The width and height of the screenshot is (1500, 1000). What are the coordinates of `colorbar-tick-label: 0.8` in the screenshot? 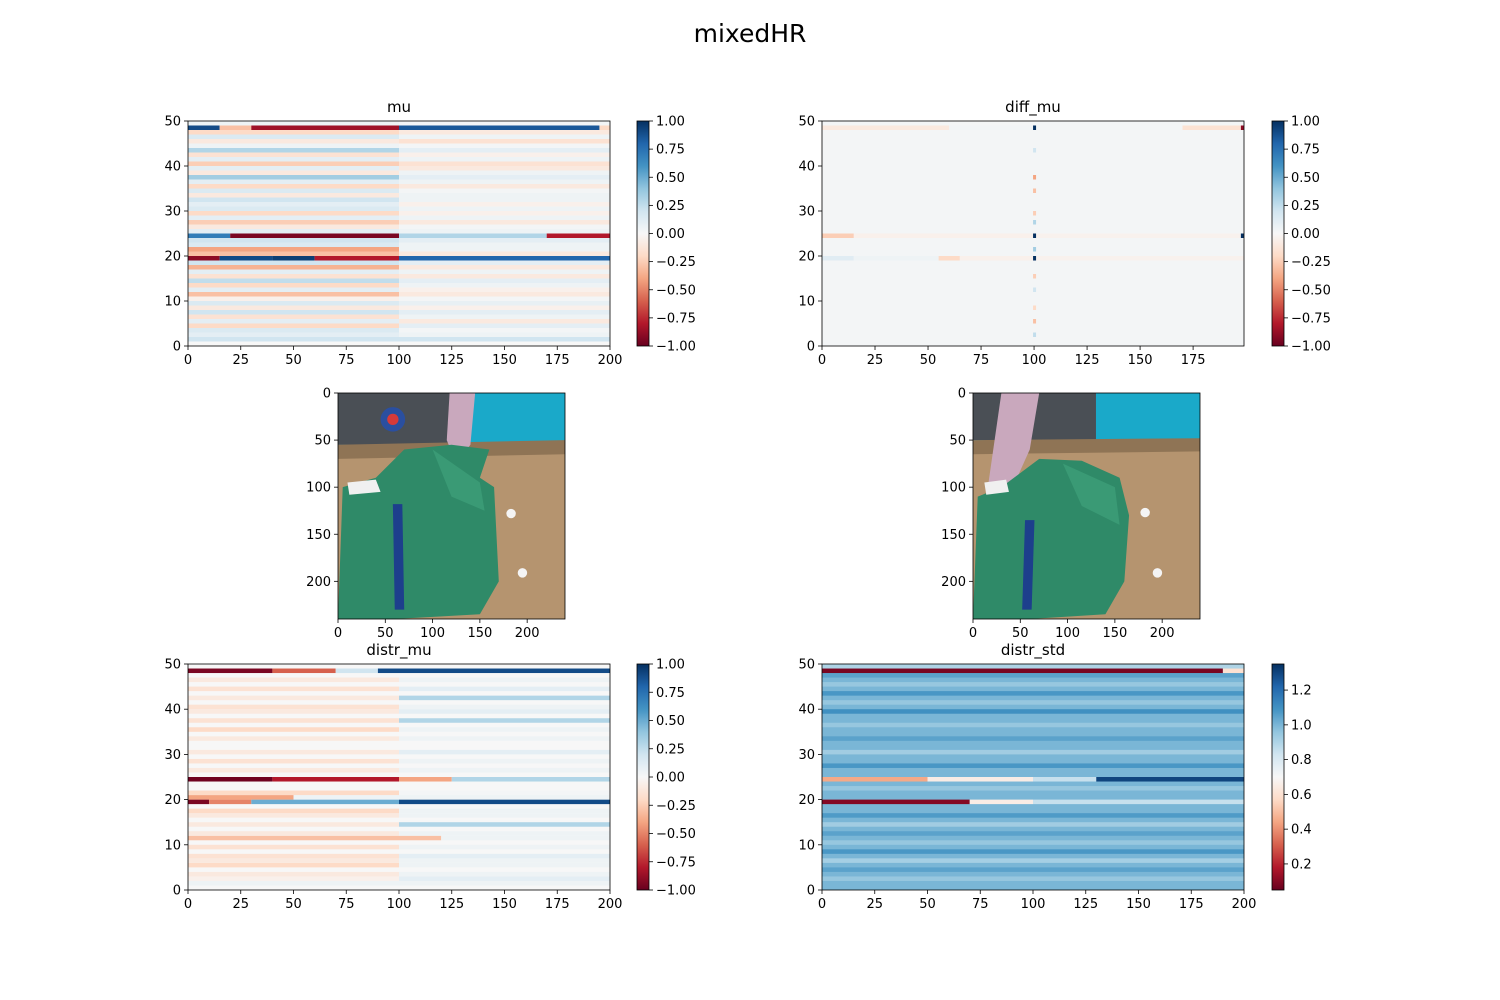 It's located at (1301, 760).